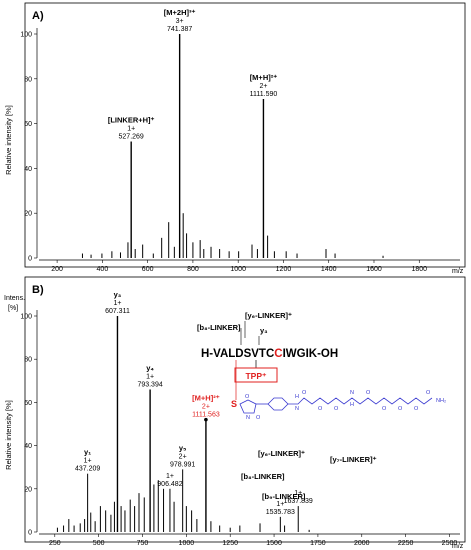 The width and height of the screenshot is (471, 550). What do you see at coordinates (183, 447) in the screenshot?
I see `b-peak-annotation: y₅` at bounding box center [183, 447].